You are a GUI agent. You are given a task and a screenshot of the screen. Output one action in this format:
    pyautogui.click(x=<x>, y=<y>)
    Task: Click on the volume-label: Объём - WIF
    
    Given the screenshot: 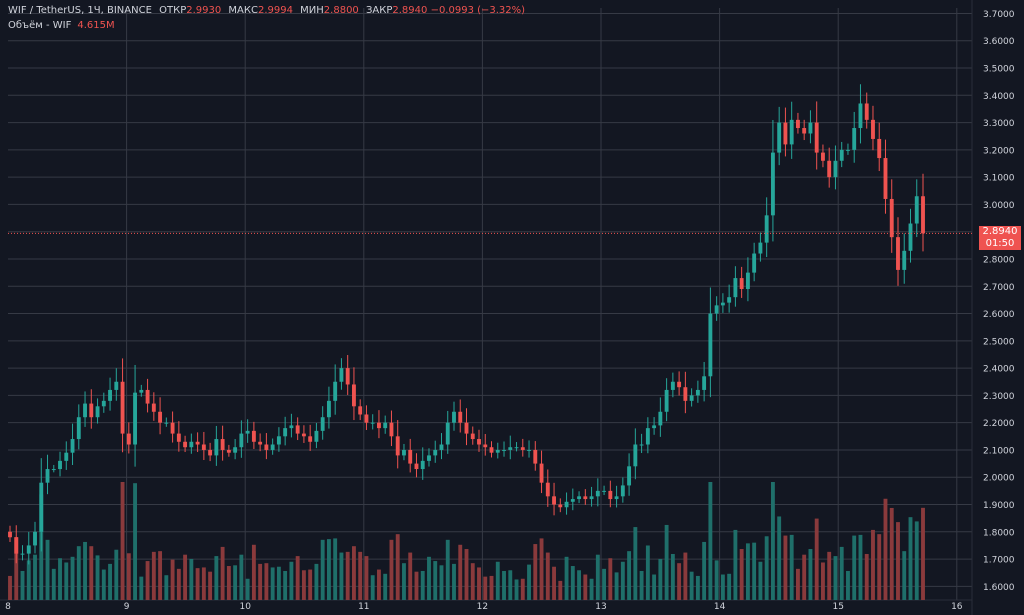 What is the action you would take?
    pyautogui.click(x=40, y=25)
    